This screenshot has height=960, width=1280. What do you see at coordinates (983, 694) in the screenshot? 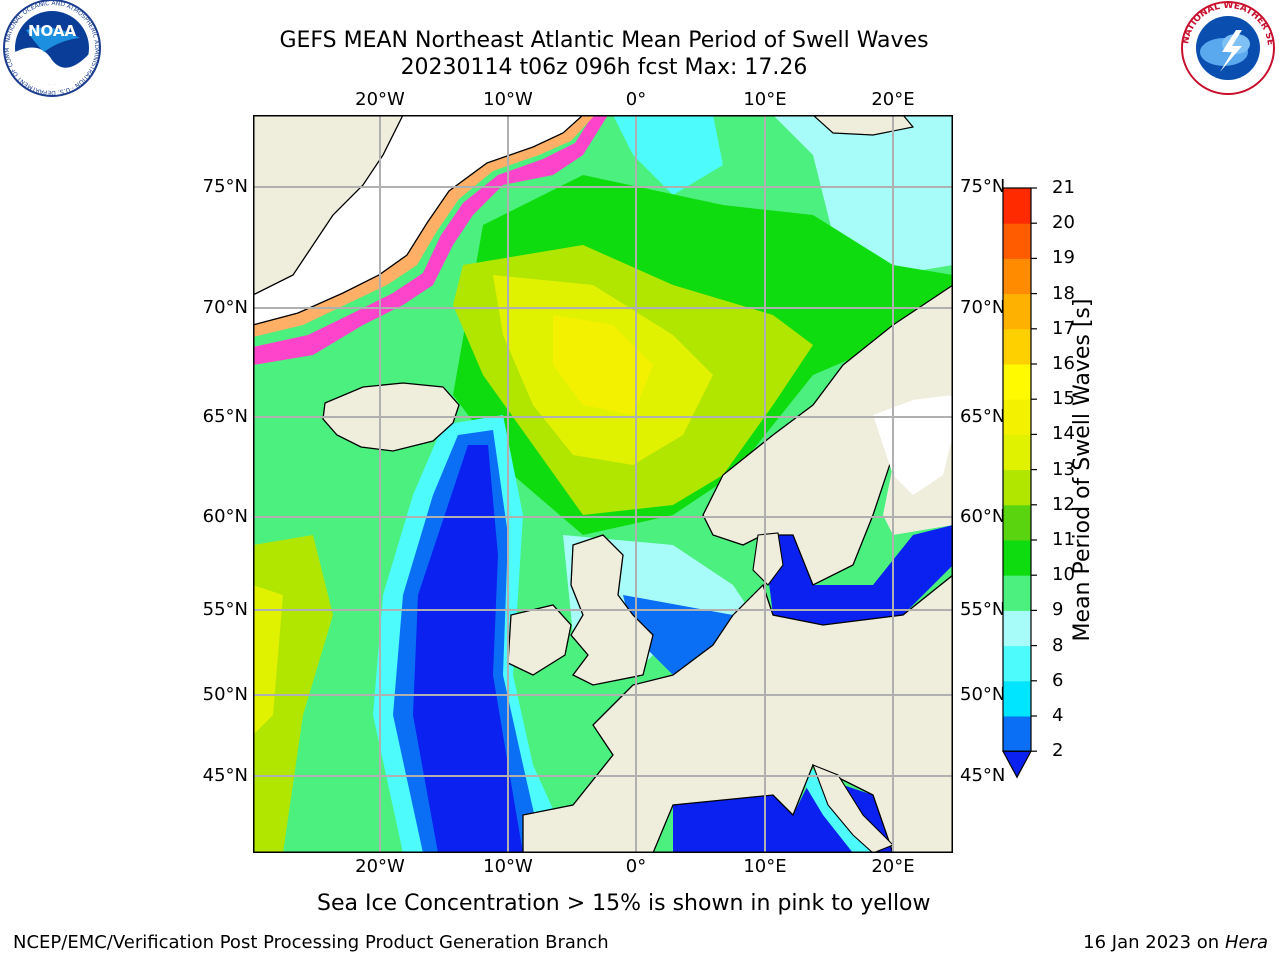
I see `lat-label-right-50n: 50°N` at bounding box center [983, 694].